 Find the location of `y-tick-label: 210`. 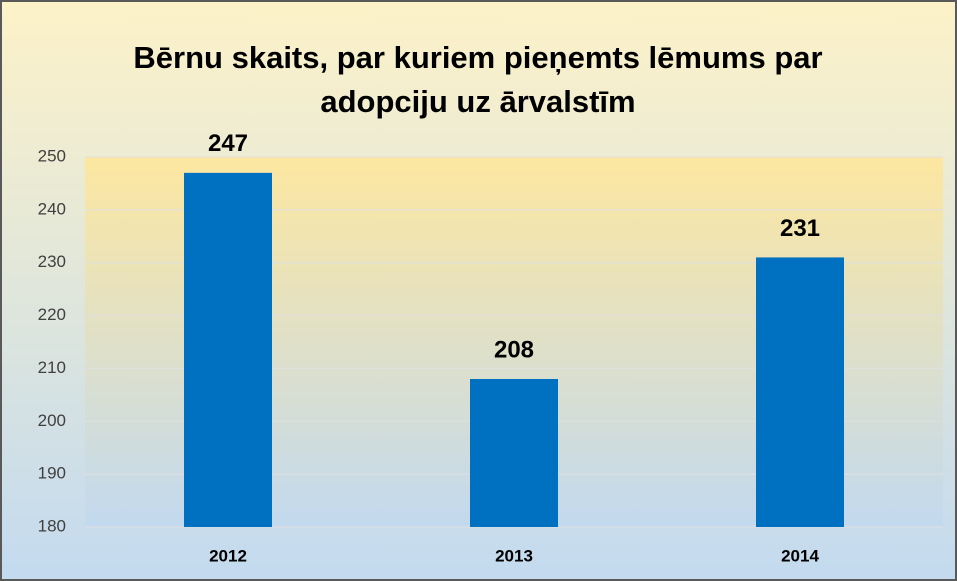

y-tick-label: 210 is located at coordinates (52, 367).